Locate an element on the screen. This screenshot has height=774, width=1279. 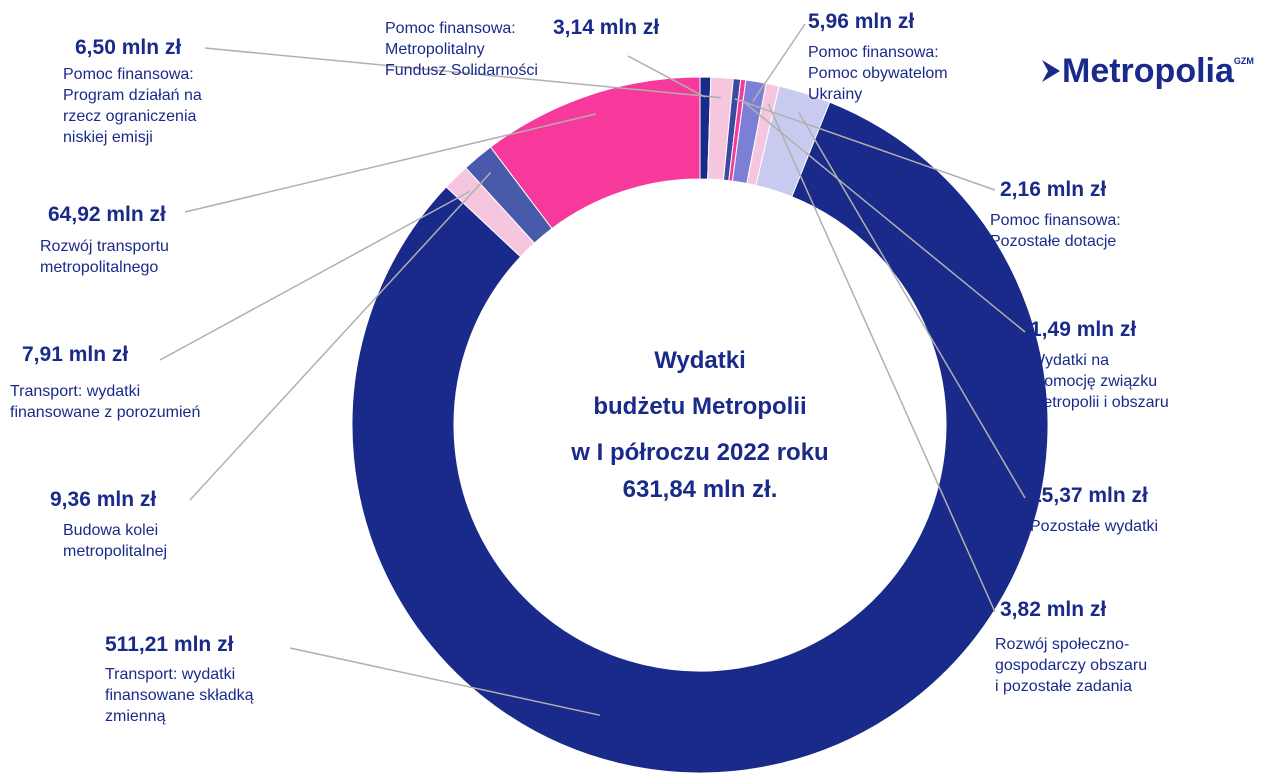
logo-text: Metropolia is located at coordinates (1148, 71).